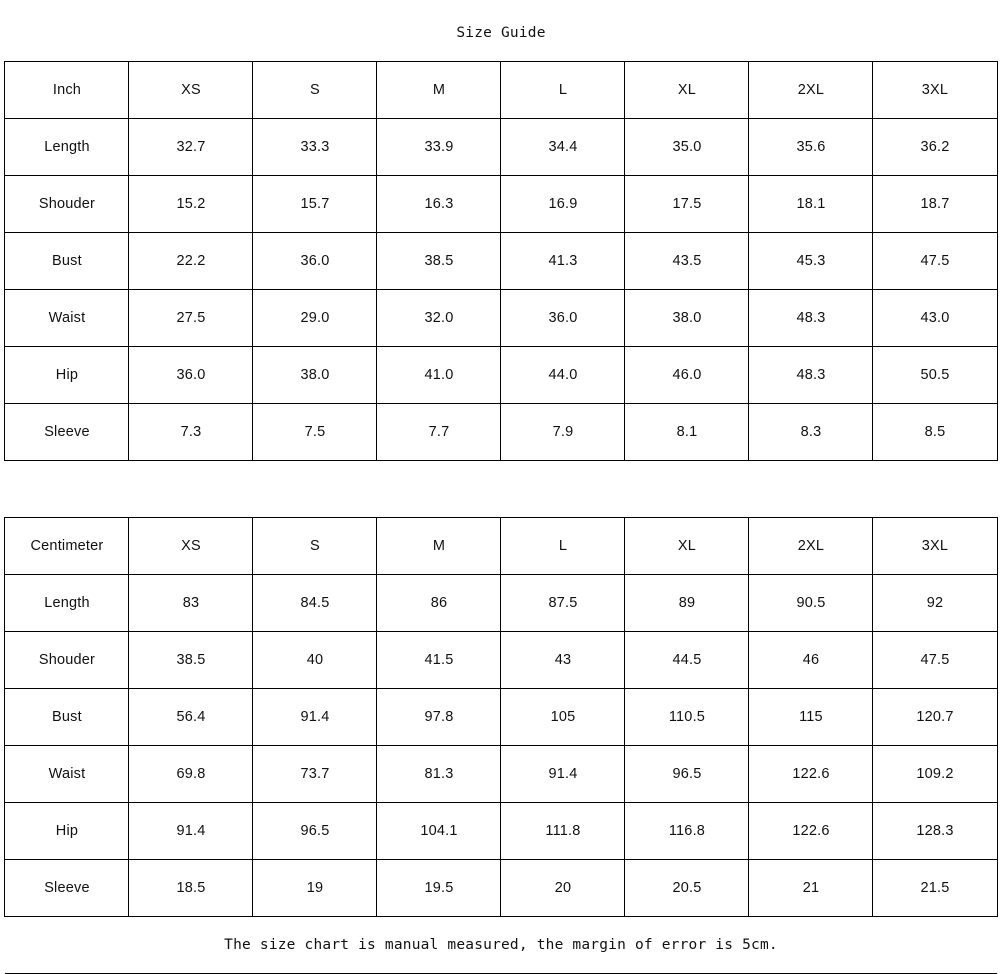 Image resolution: width=1002 pixels, height=974 pixels. Describe the element at coordinates (439, 432) in the screenshot. I see `cell-sleeve-m: 7.7` at that location.